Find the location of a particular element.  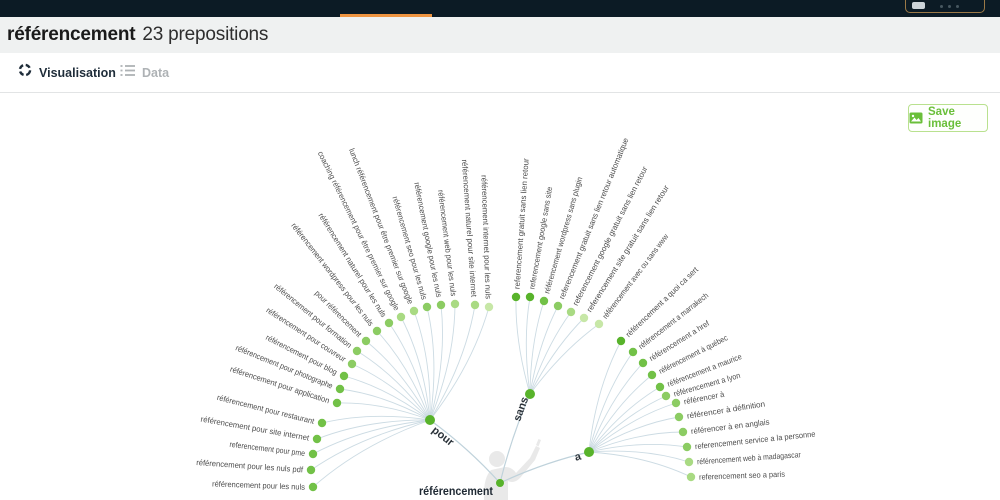

save-image-button: Save image is located at coordinates (948, 118).